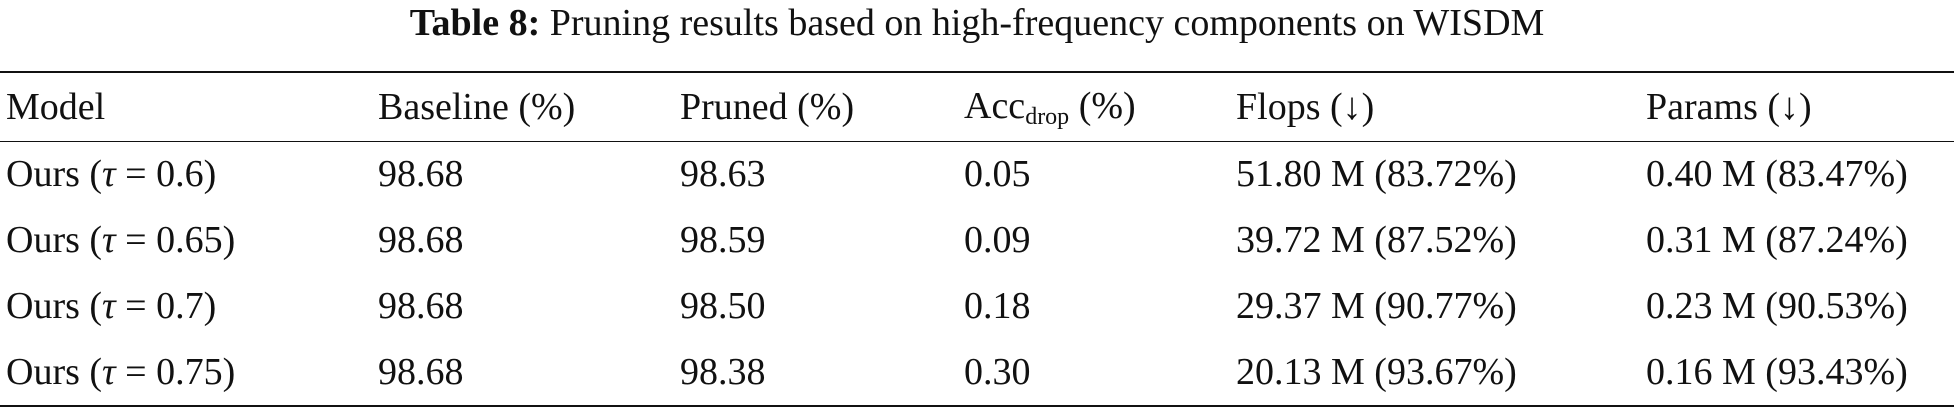  Describe the element at coordinates (997, 306) in the screenshot. I see `cell-acc-drop: 0.18` at that location.